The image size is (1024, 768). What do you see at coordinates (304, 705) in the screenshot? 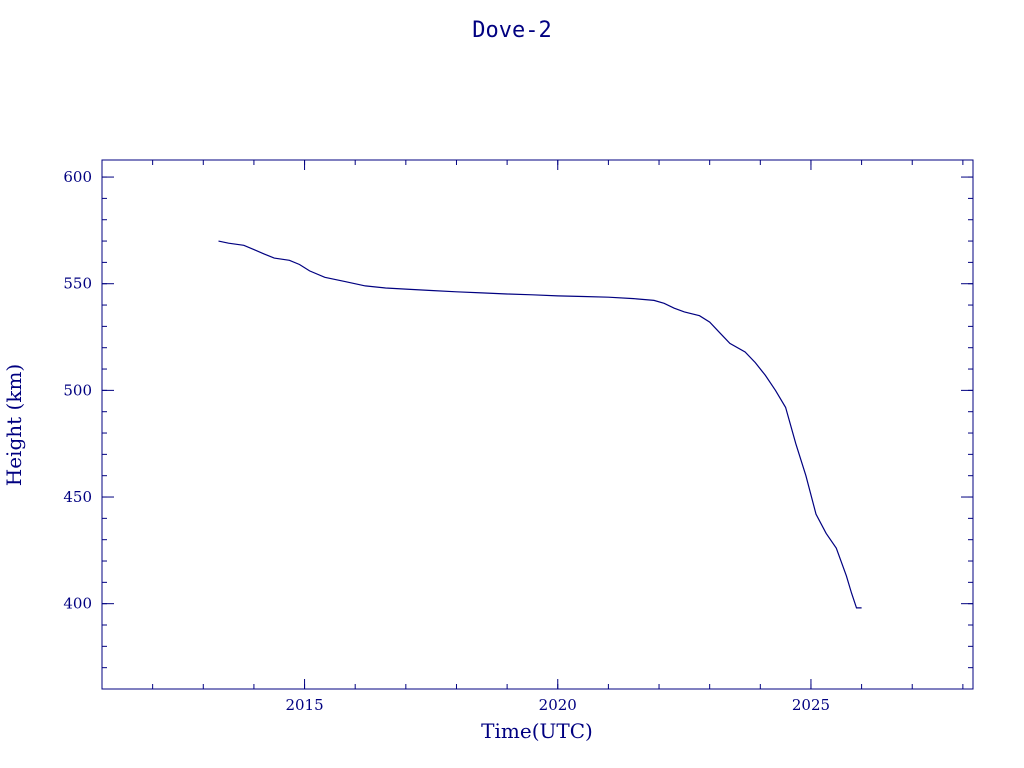
I see `x-tick-label: 2015` at bounding box center [304, 705].